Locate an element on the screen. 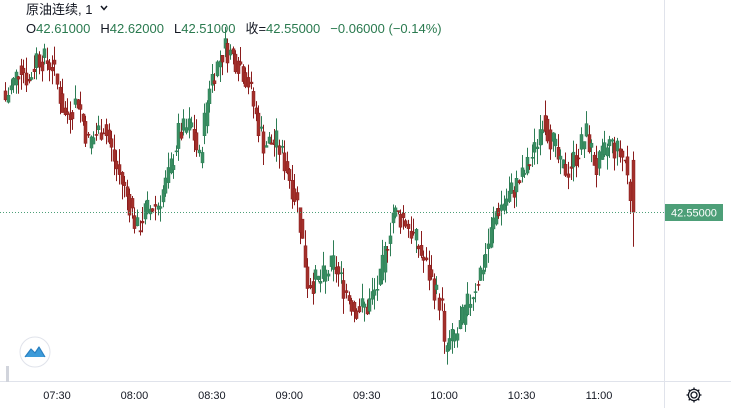  interval-label: 1 is located at coordinates (89, 9).